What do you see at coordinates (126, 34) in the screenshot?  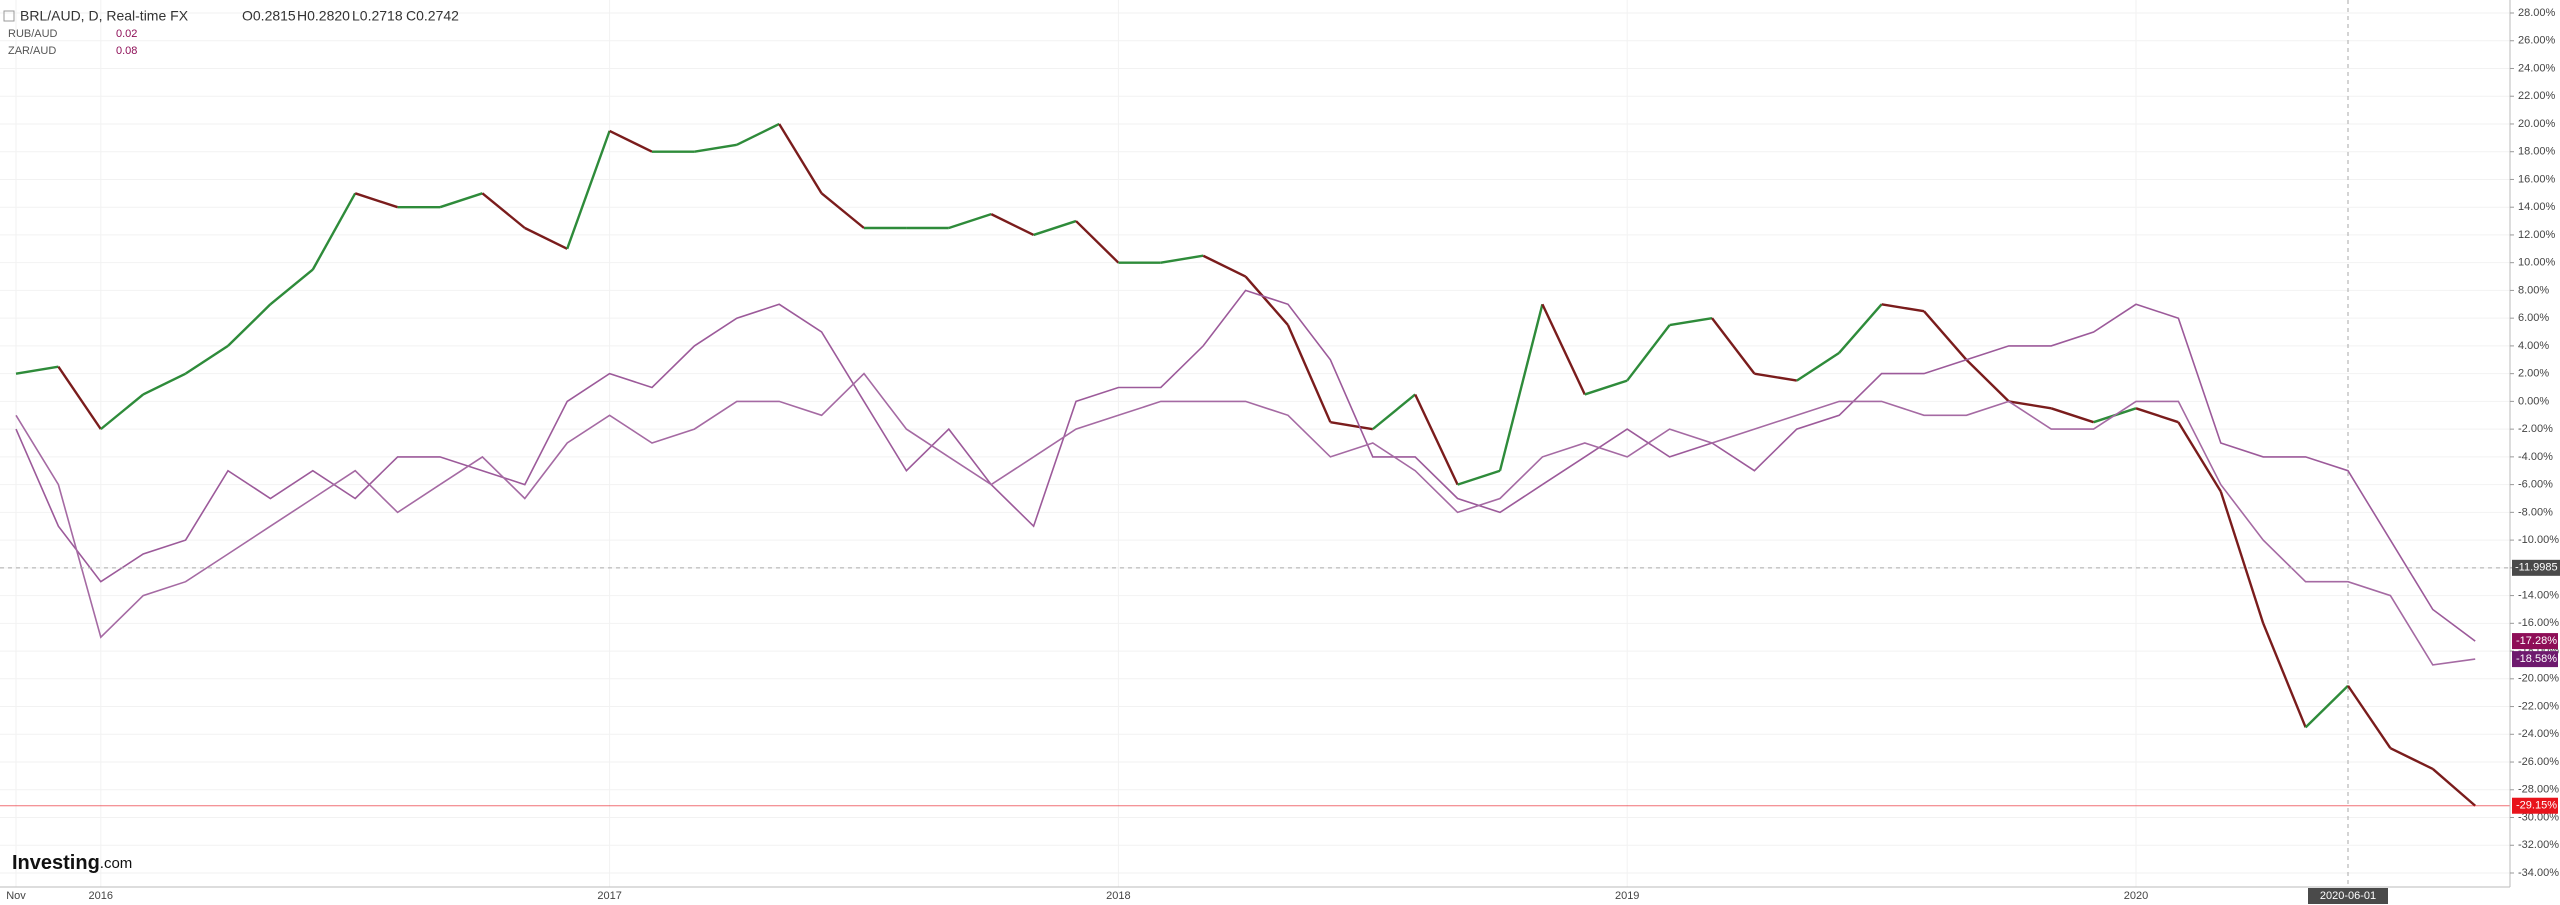 I see `legend-value: 0.02` at bounding box center [126, 34].